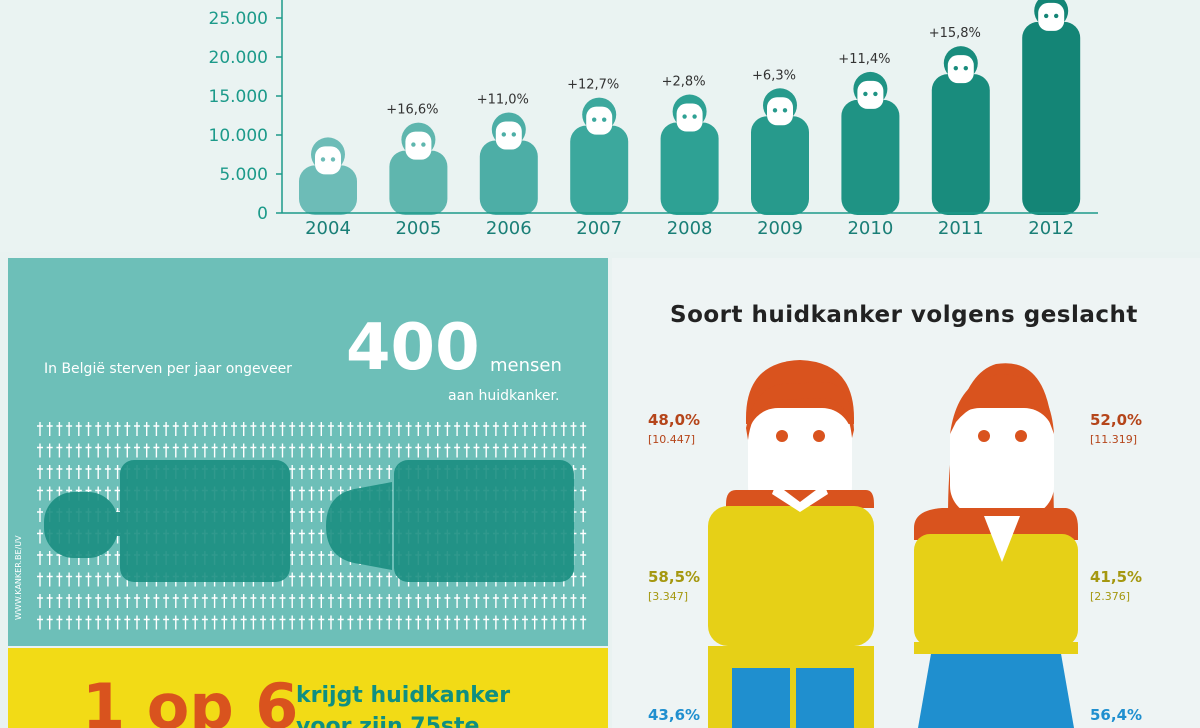 Image resolution: width=1200 pixels, height=728 pixels. What do you see at coordinates (961, 228) in the screenshot?
I see `x-tick-label: 2011` at bounding box center [961, 228].